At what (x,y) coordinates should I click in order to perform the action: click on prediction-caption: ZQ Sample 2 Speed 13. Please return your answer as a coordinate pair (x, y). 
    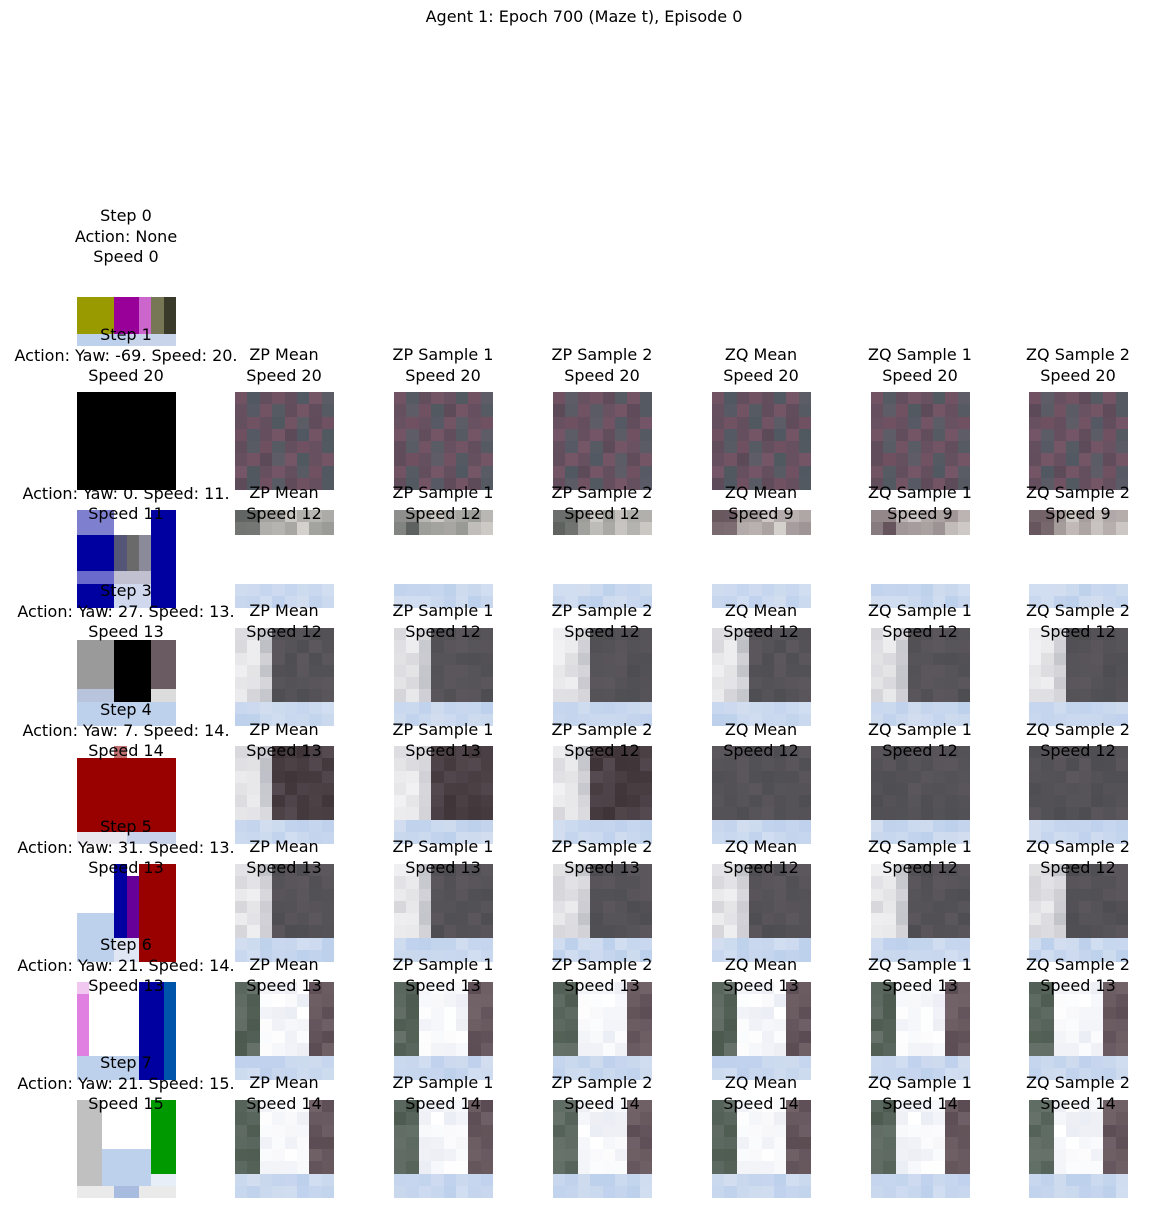
    Looking at the image, I should click on (1036, 975).